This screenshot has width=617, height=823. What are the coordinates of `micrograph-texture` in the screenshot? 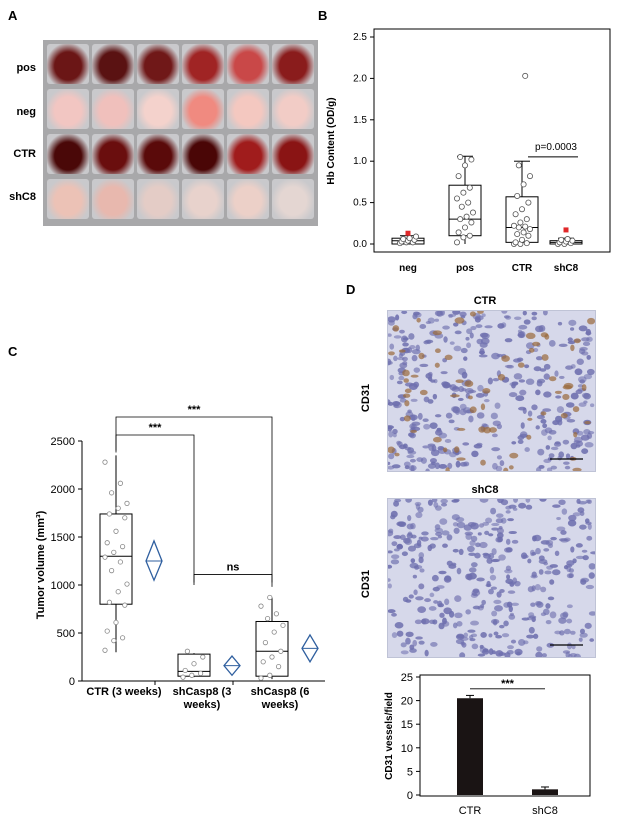 It's located at (491, 391).